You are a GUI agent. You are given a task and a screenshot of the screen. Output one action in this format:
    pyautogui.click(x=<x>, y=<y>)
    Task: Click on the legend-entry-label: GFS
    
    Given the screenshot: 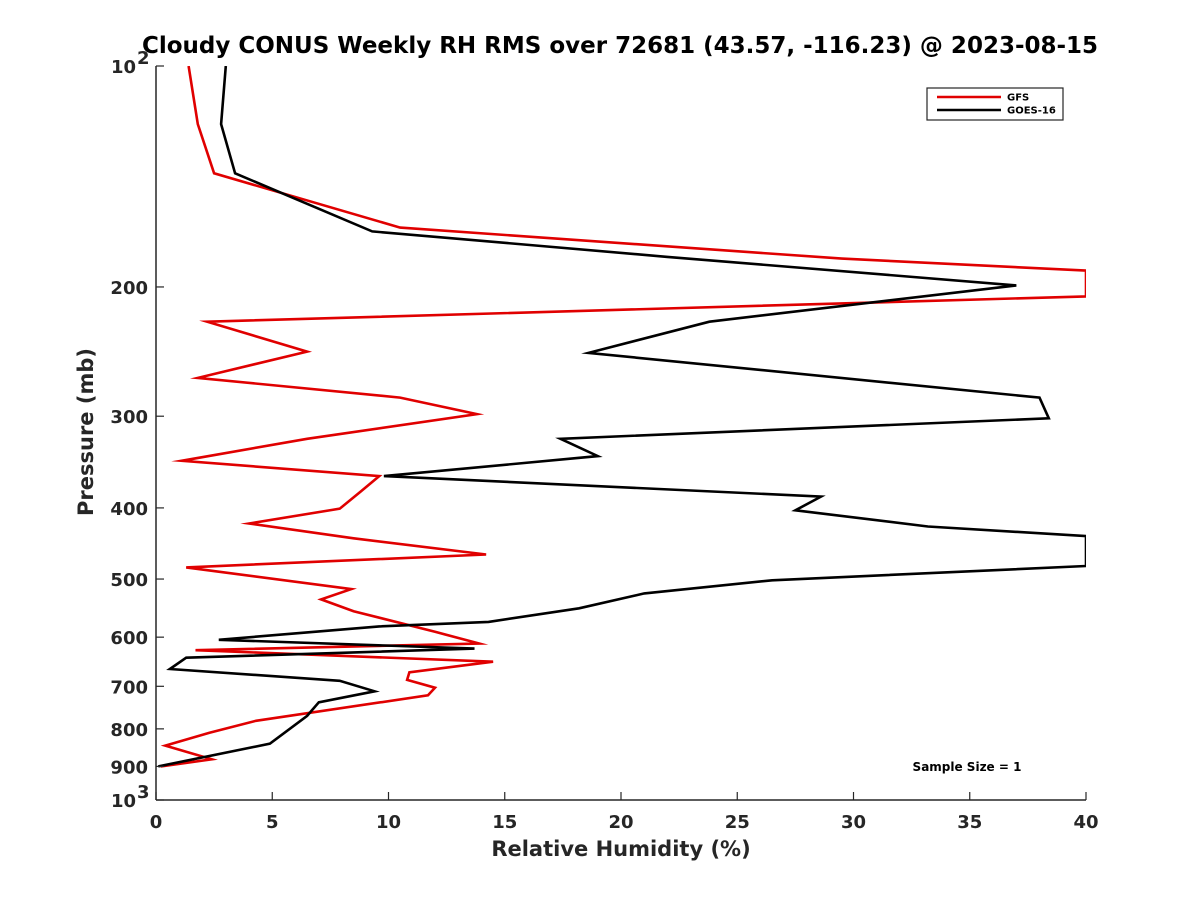 What is the action you would take?
    pyautogui.click(x=1018, y=98)
    